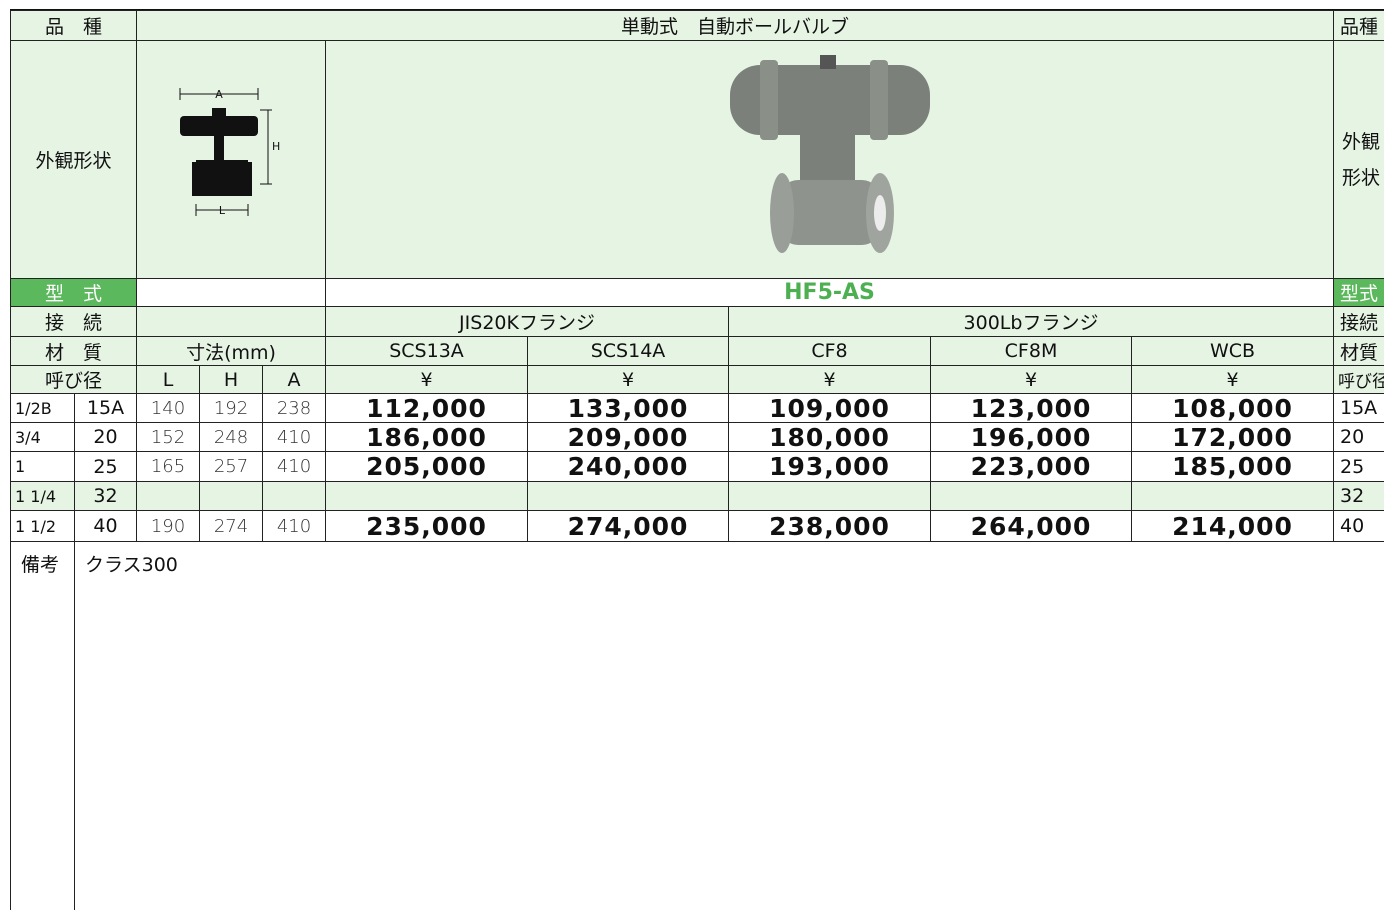 Image resolution: width=1384 pixels, height=910 pixels. What do you see at coordinates (1031, 466) in the screenshot?
I see `price: 223,000` at bounding box center [1031, 466].